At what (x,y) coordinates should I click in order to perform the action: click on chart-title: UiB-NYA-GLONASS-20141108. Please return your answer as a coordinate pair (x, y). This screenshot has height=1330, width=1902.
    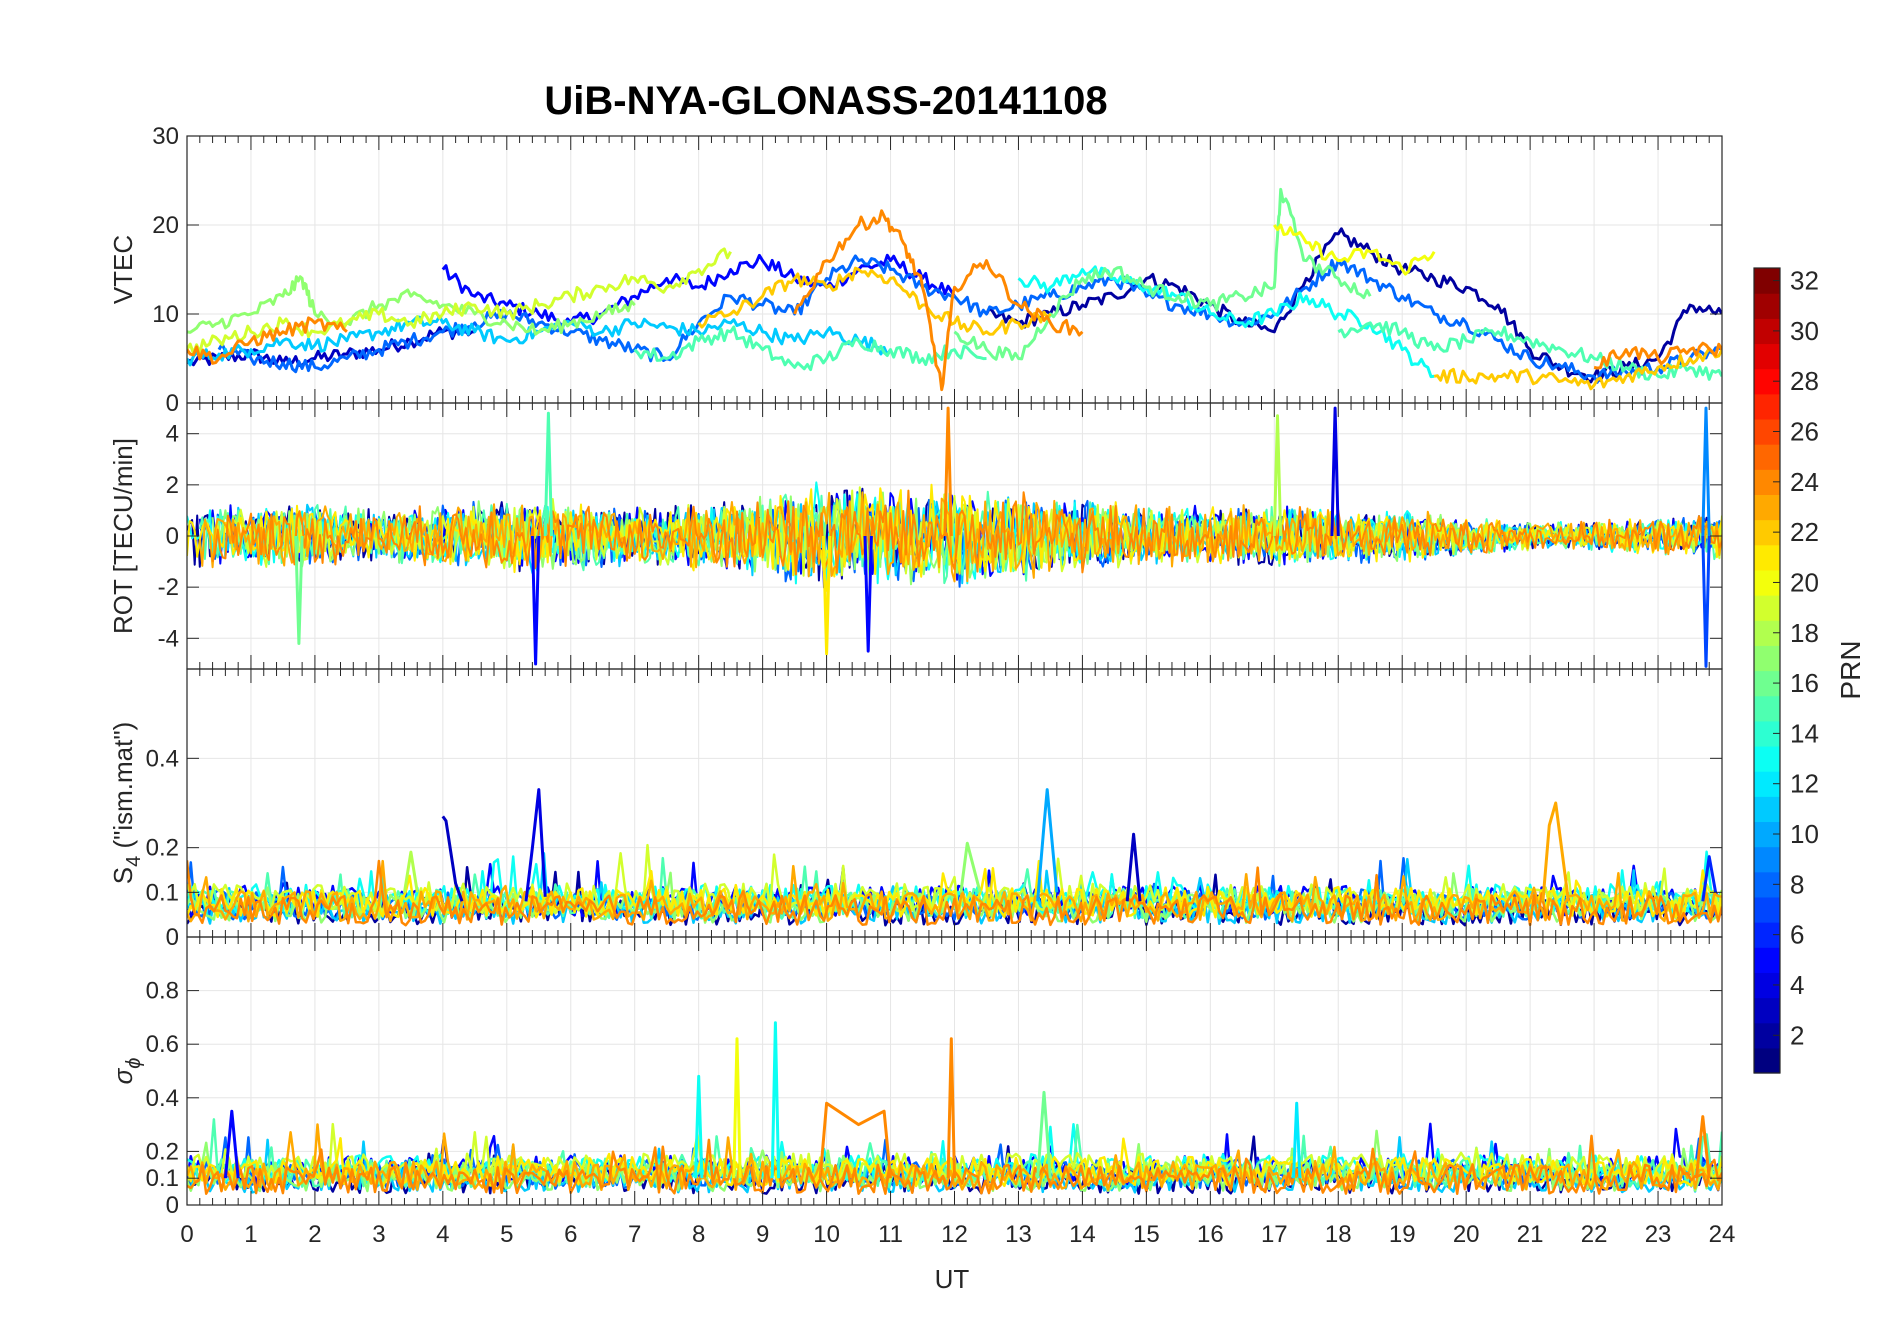
    Looking at the image, I should click on (825, 101).